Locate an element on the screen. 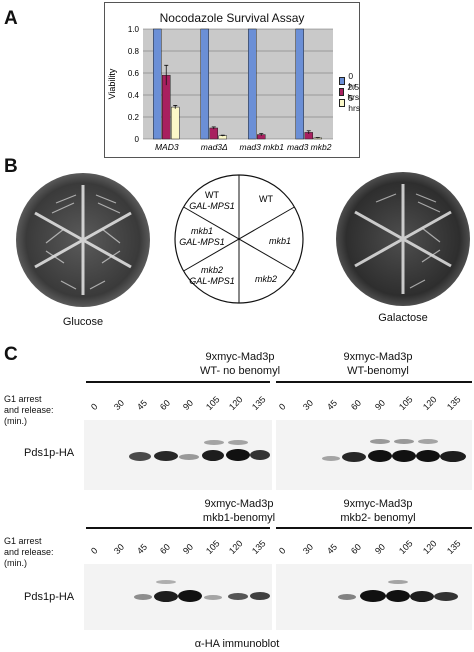 This screenshot has width=474, height=652. y-tick-label: 0.8 is located at coordinates (134, 51).